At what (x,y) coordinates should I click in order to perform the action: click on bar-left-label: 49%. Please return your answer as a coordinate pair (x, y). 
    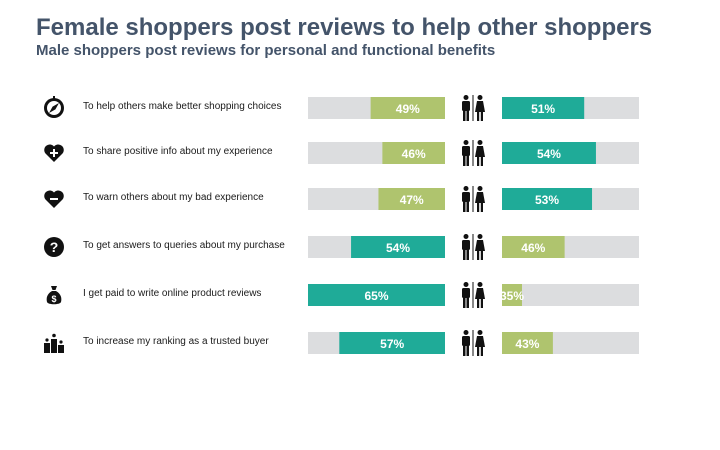
    Looking at the image, I should click on (408, 109).